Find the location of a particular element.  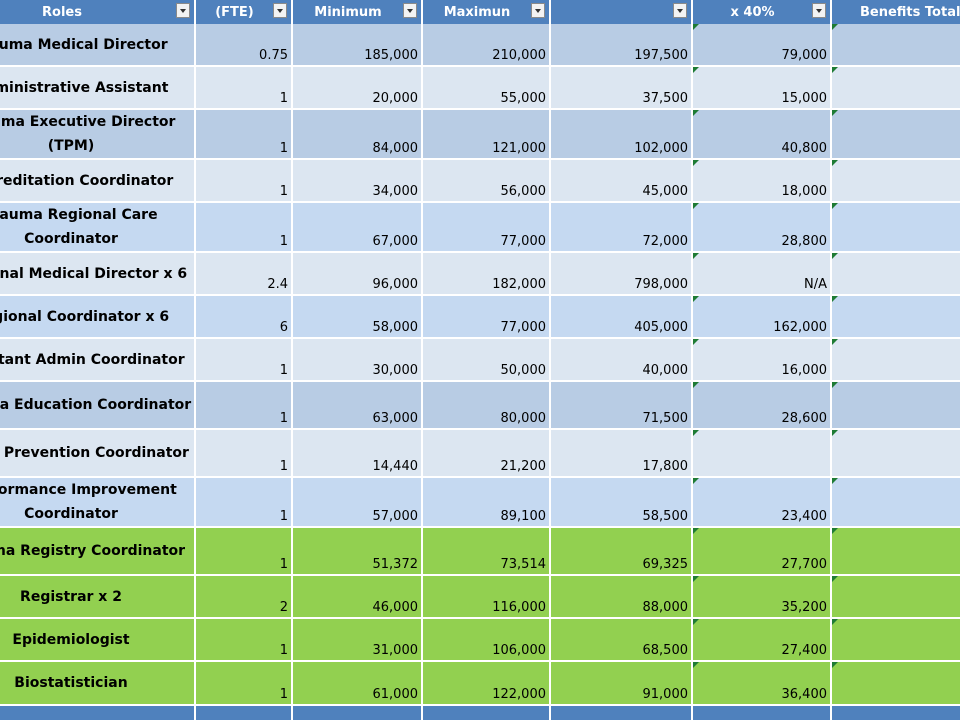

benefits-cell: 15,000 is located at coordinates (762, 88).